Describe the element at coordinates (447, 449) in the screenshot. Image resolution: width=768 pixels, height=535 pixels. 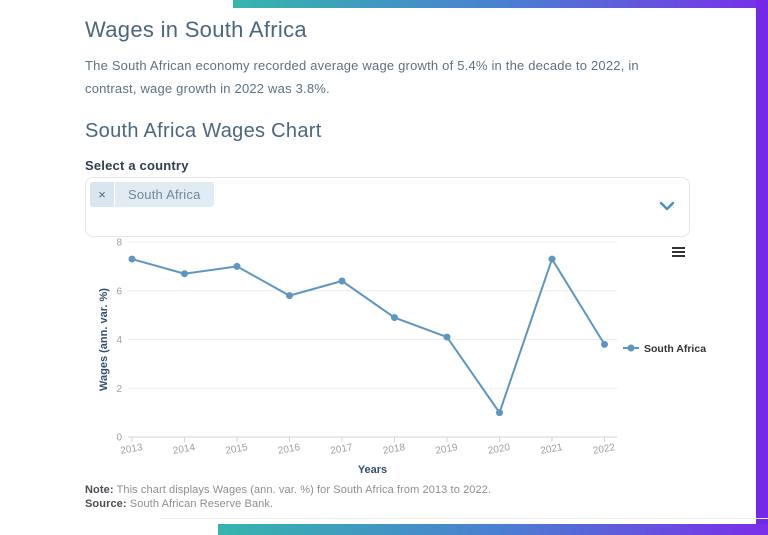
I see `x-tick-label: 2019` at that location.